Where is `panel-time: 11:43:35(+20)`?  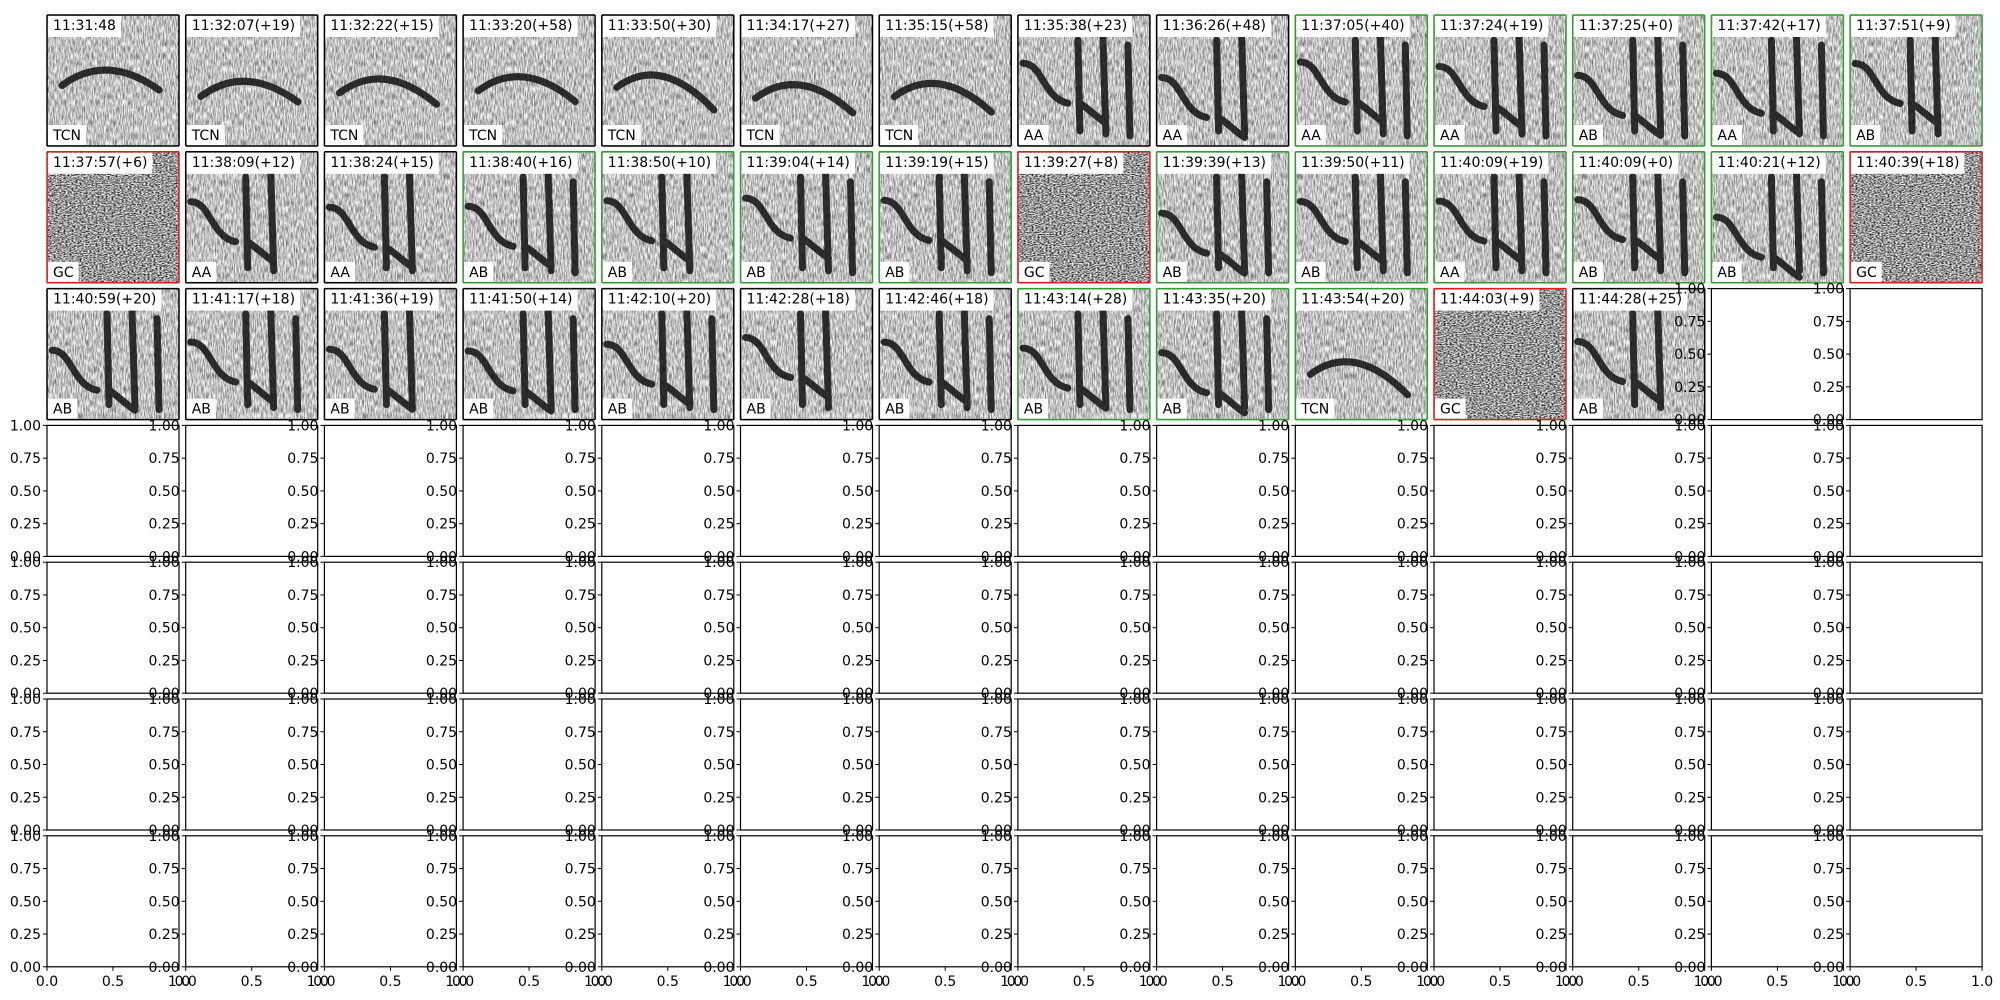
panel-time: 11:43:35(+20) is located at coordinates (1214, 300).